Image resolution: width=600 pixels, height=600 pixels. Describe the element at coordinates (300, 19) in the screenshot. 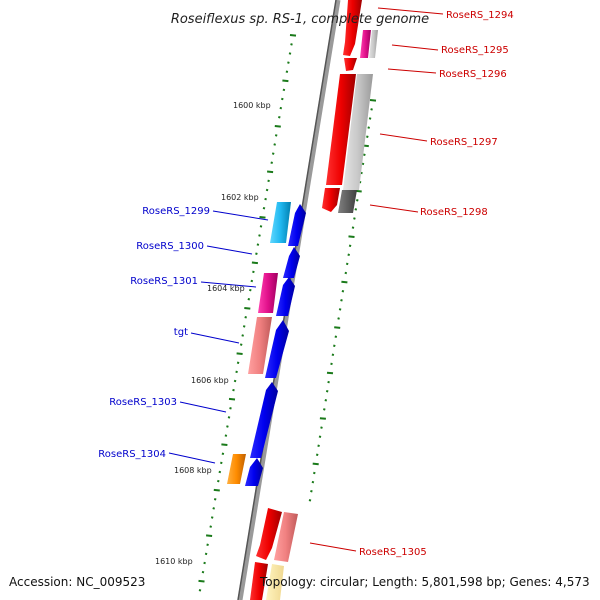

I see `map-title: Roseiflexus sp. RS-1, complete genome` at that location.